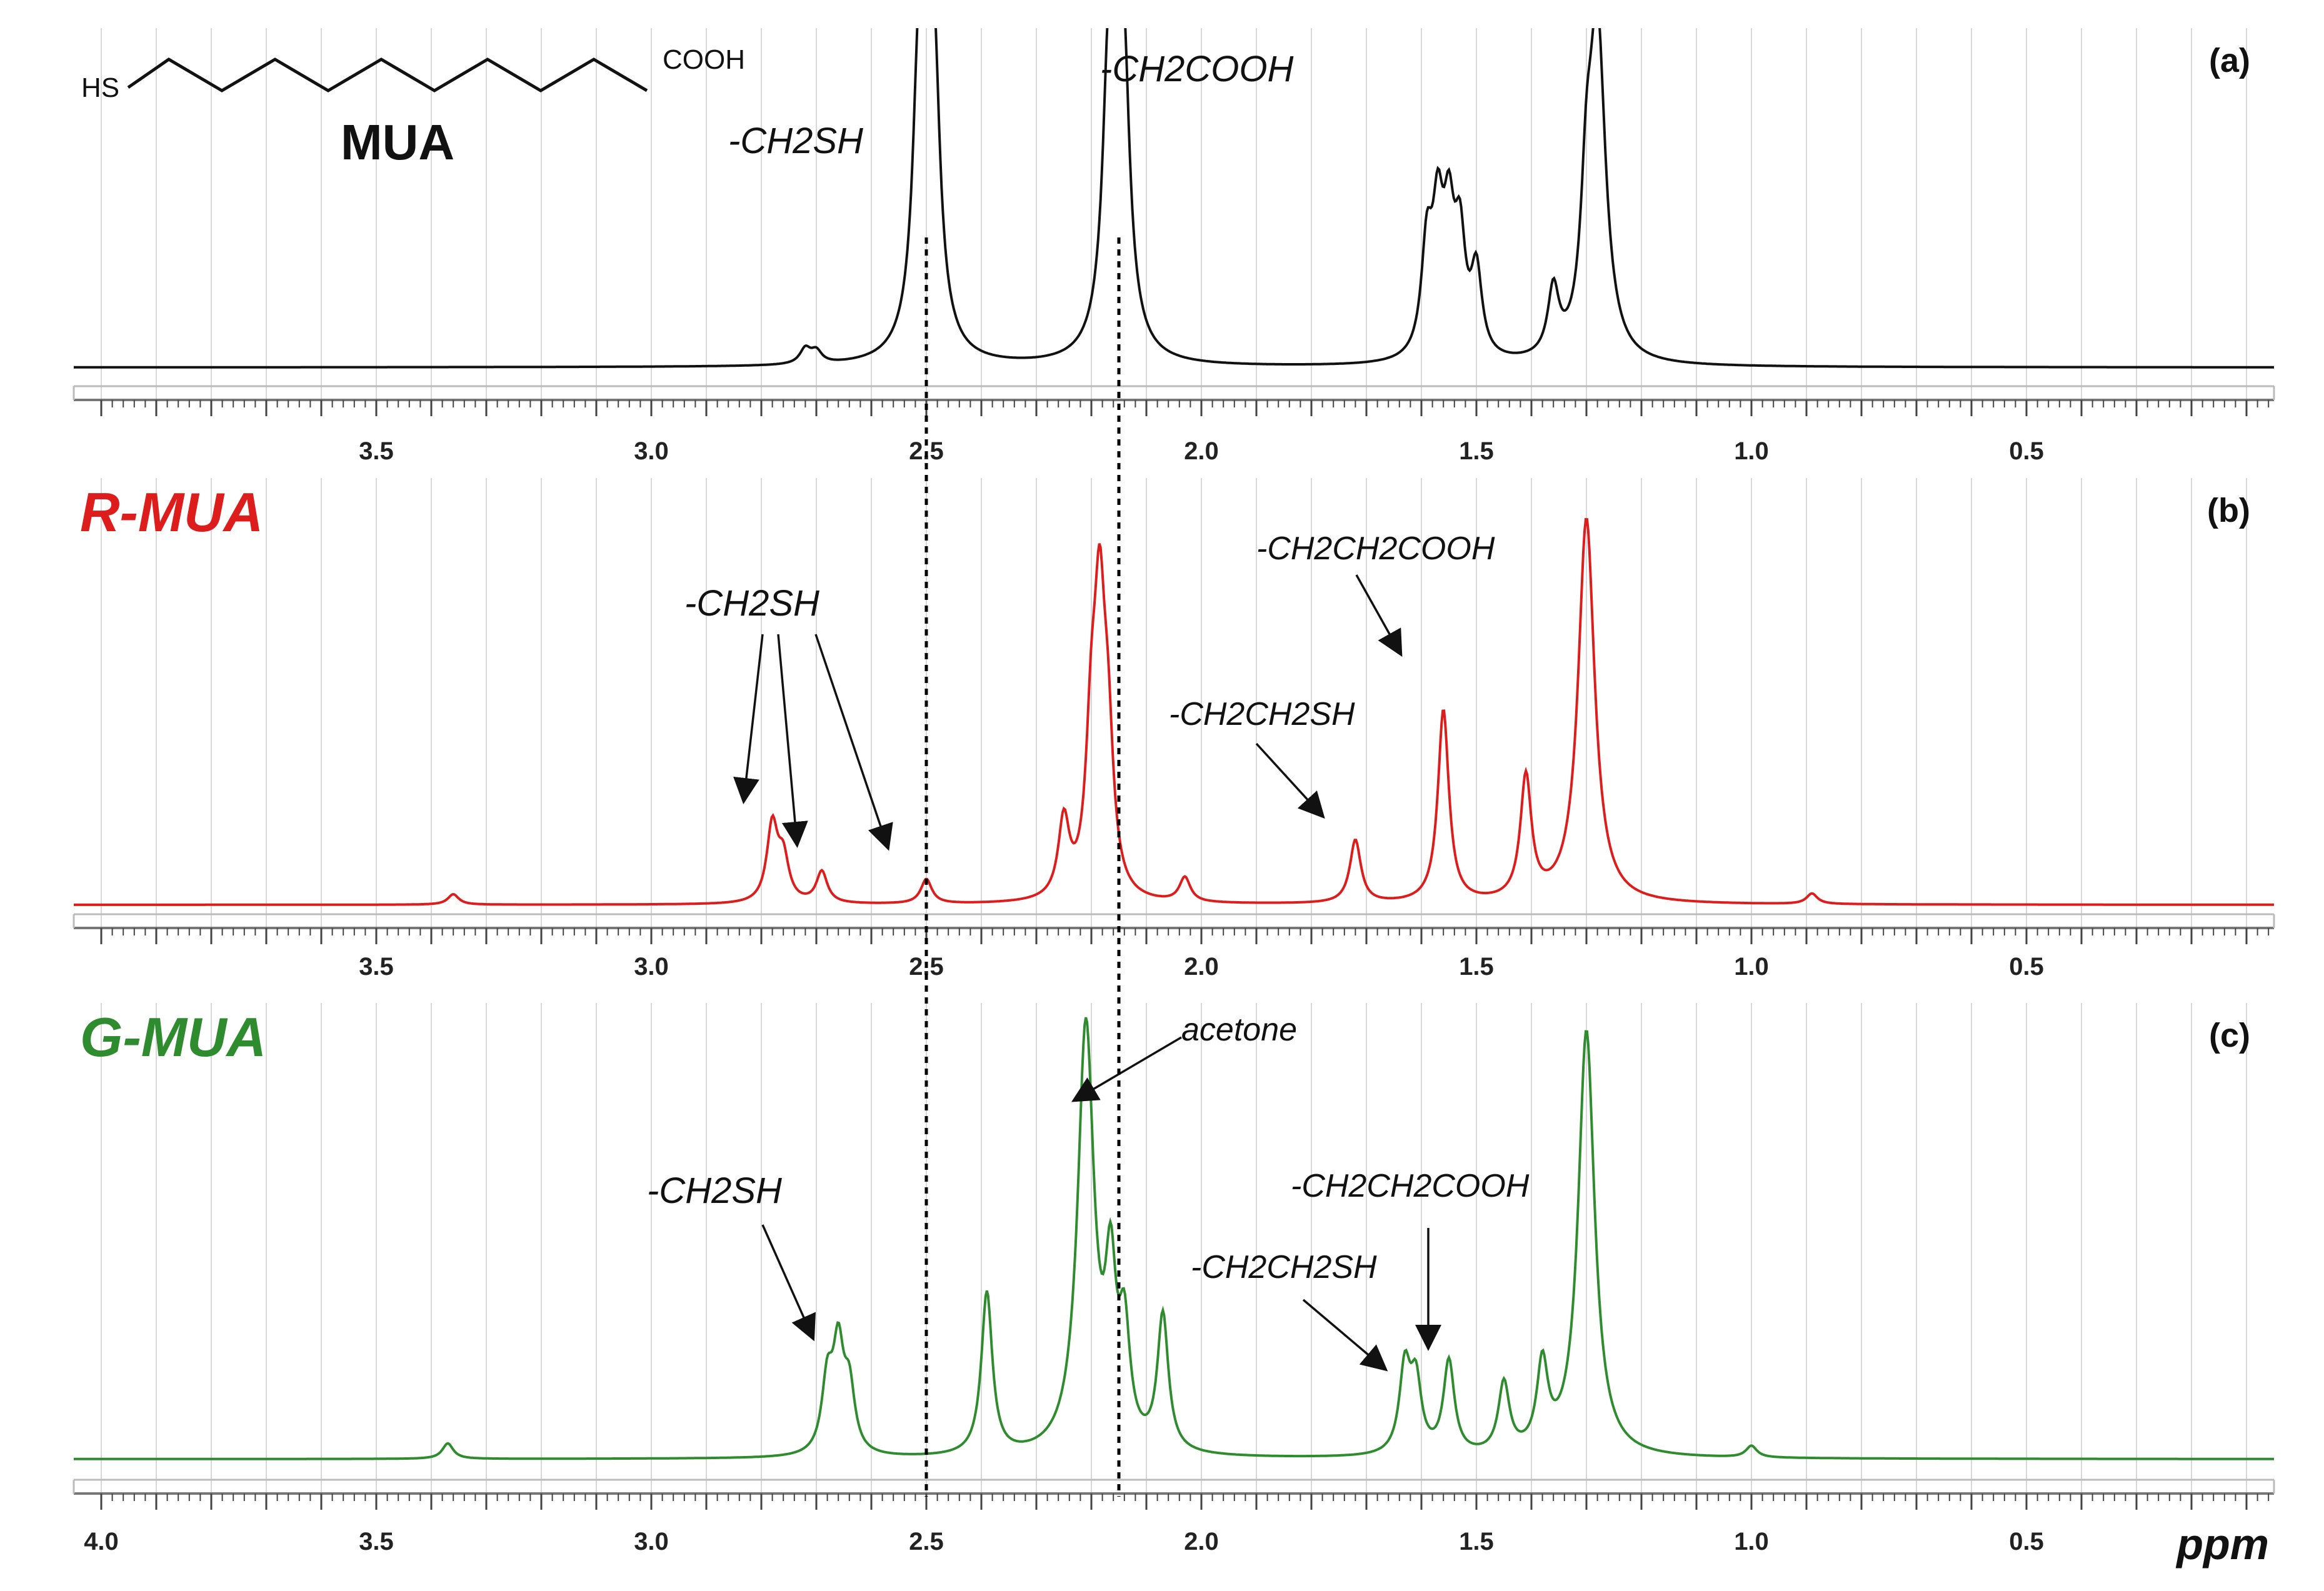 The width and height of the screenshot is (2324, 1591). What do you see at coordinates (387, 74) in the screenshot?
I see `alkyl-chain` at bounding box center [387, 74].